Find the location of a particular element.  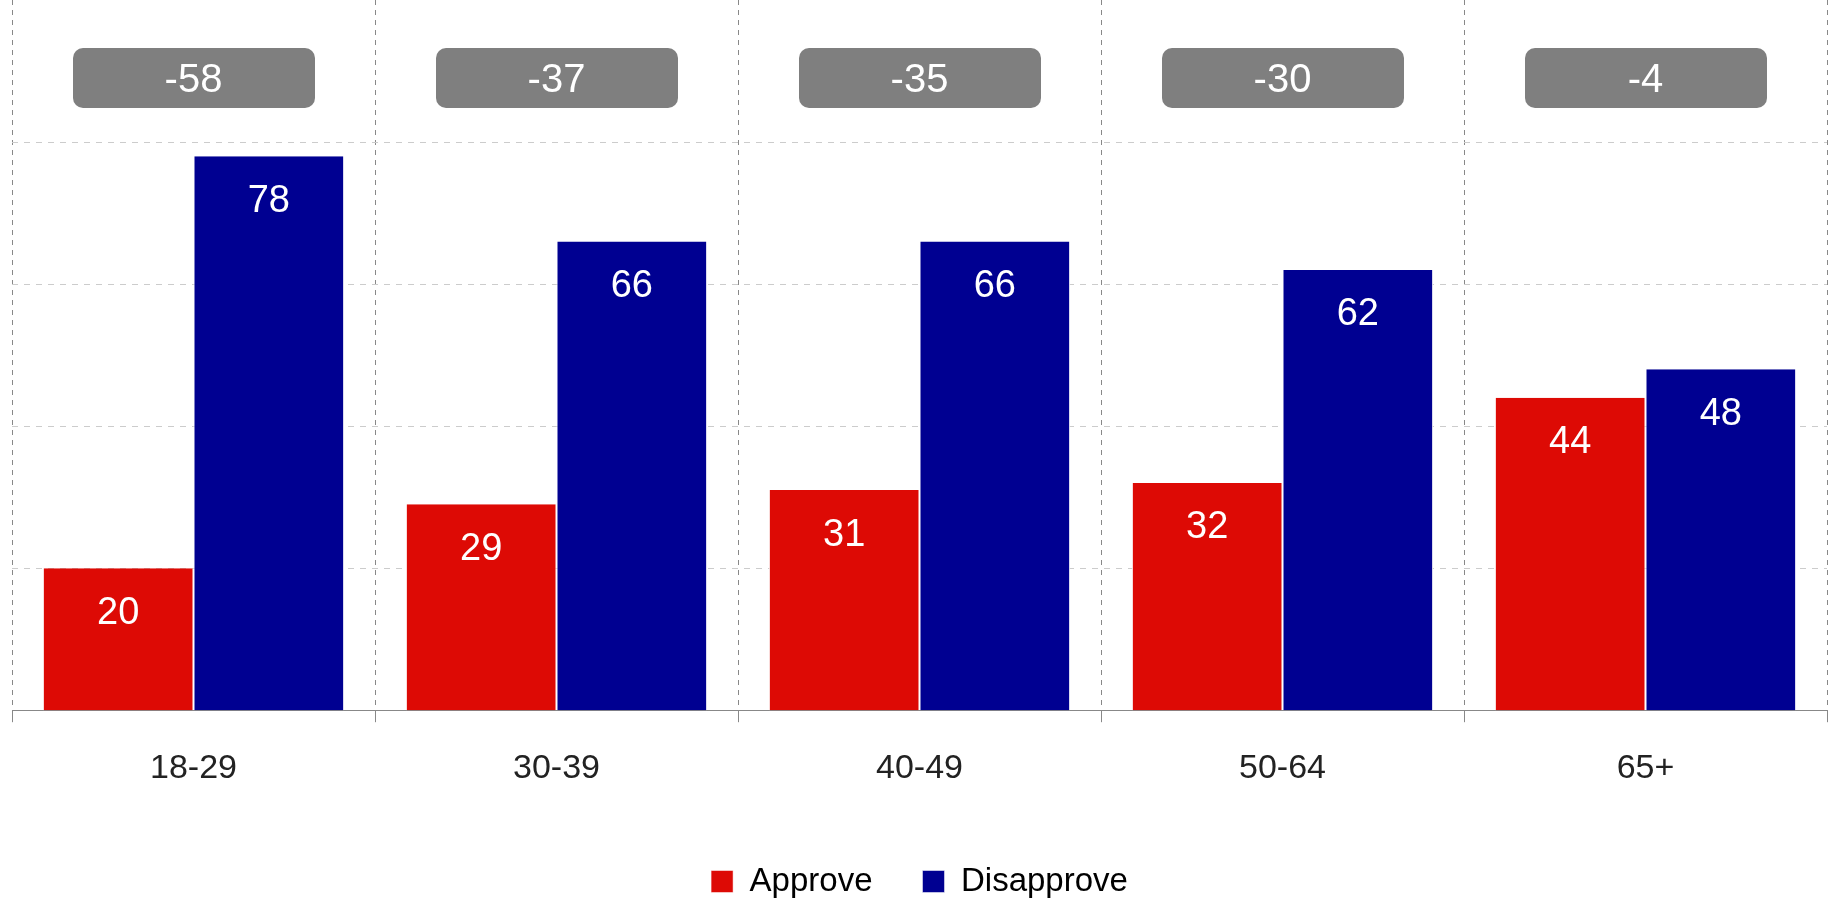

data-label: 29 is located at coordinates (481, 546).